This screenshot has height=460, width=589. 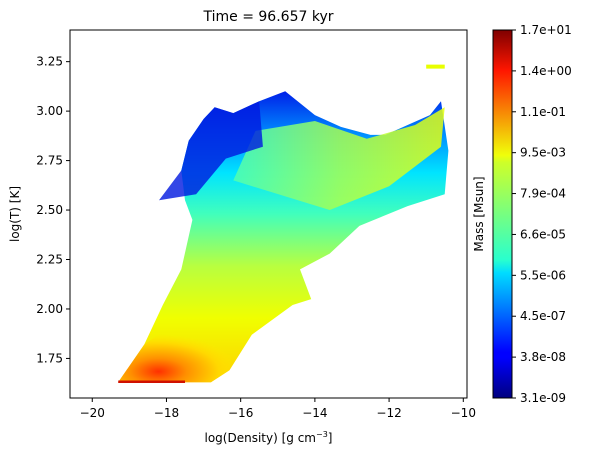 What do you see at coordinates (49, 111) in the screenshot?
I see `y-tick-label: 3.00` at bounding box center [49, 111].